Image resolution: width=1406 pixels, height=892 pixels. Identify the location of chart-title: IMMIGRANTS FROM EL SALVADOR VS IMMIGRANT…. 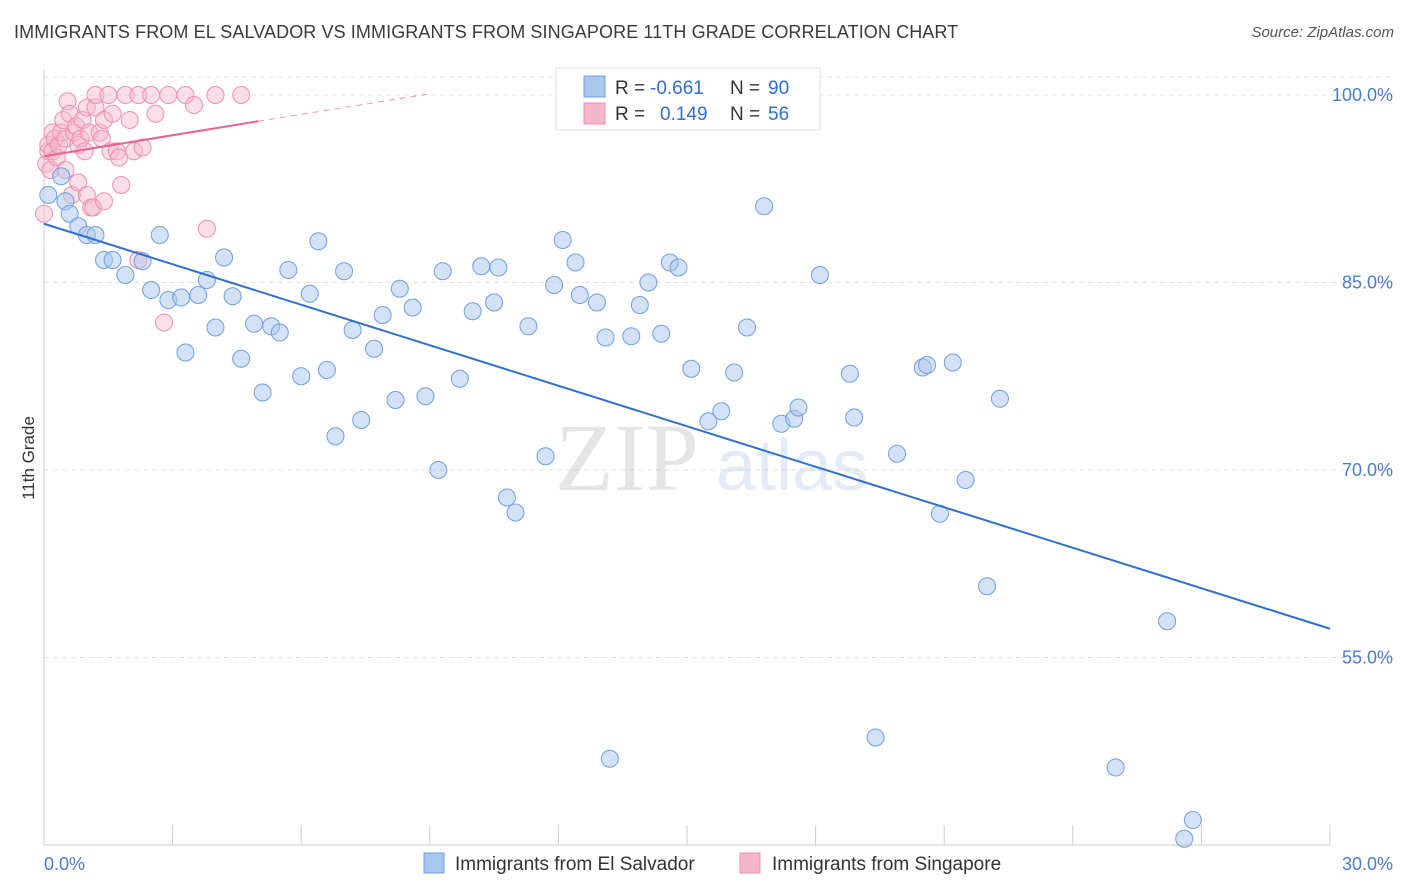
(486, 32).